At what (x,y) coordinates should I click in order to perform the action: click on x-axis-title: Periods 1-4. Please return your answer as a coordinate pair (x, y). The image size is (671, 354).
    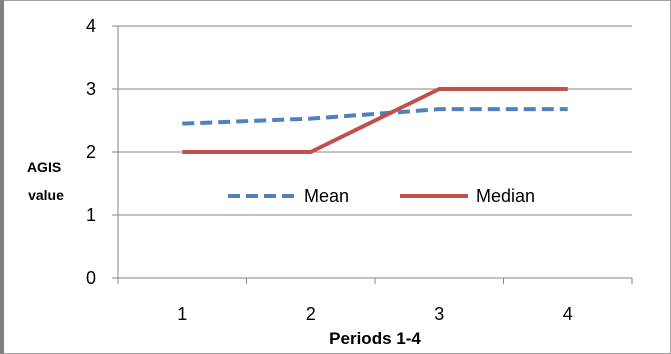
    Looking at the image, I should click on (375, 338).